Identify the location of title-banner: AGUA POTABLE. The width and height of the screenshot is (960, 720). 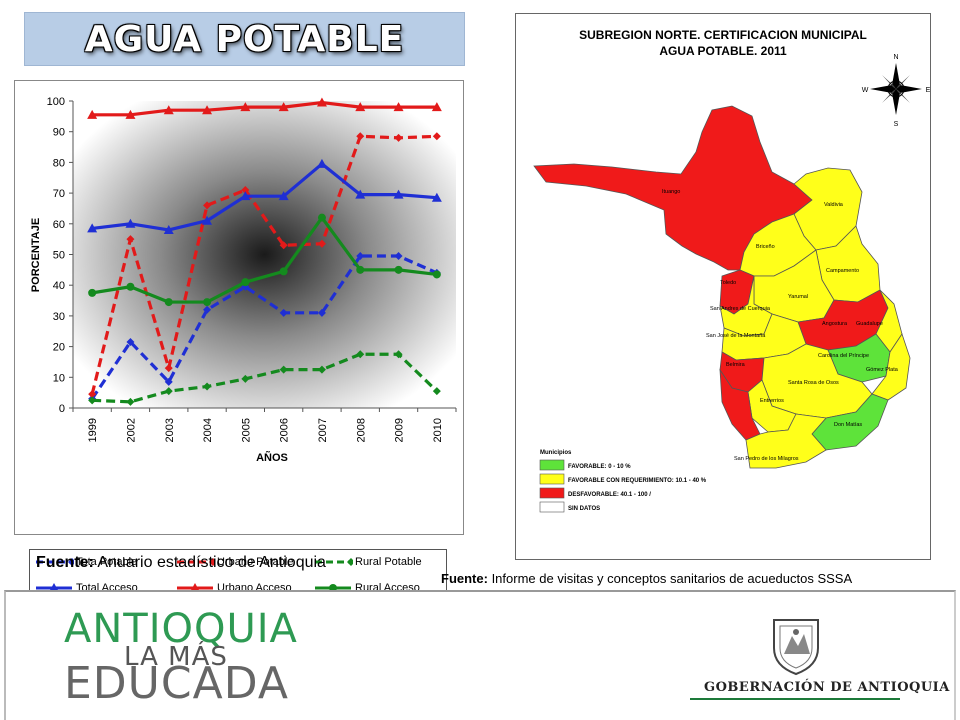
(244, 39).